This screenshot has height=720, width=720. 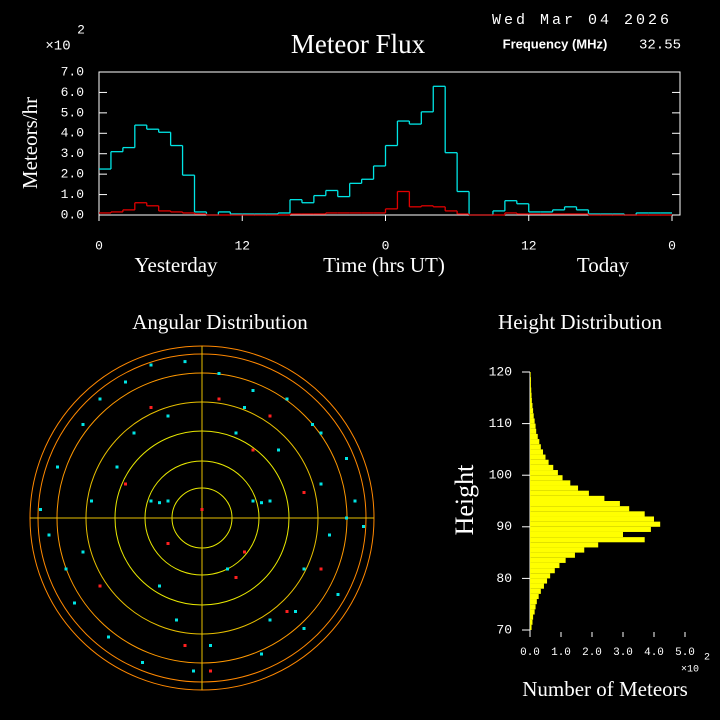 I want to click on x-multiplier: ×10, so click(x=690, y=670).